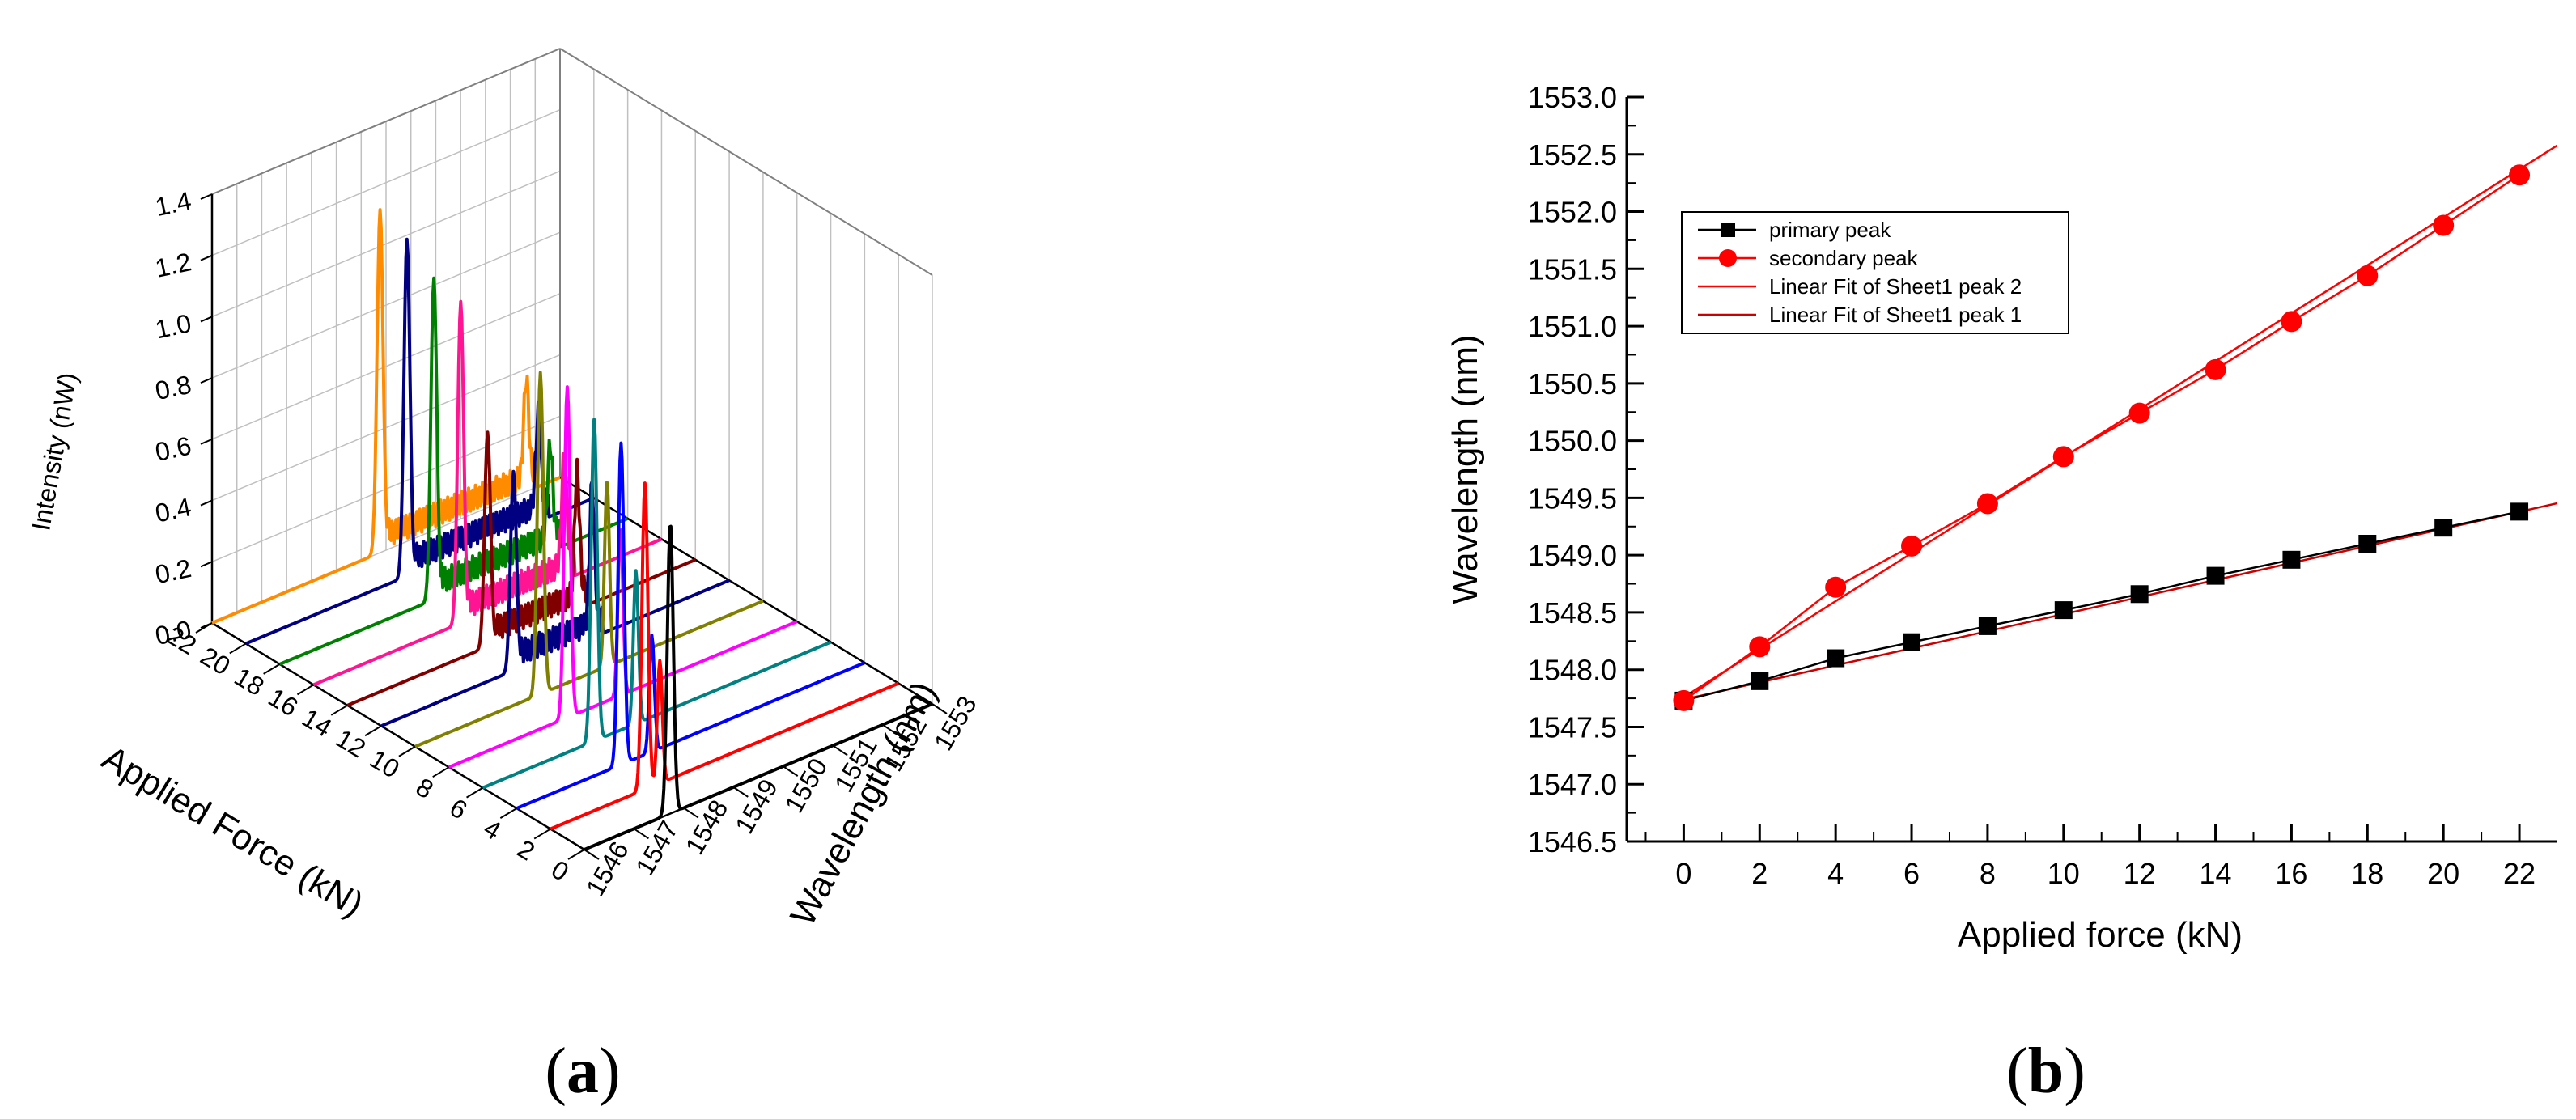 This screenshot has height=1119, width=2576. I want to click on x-tick-label: 4, so click(1835, 873).